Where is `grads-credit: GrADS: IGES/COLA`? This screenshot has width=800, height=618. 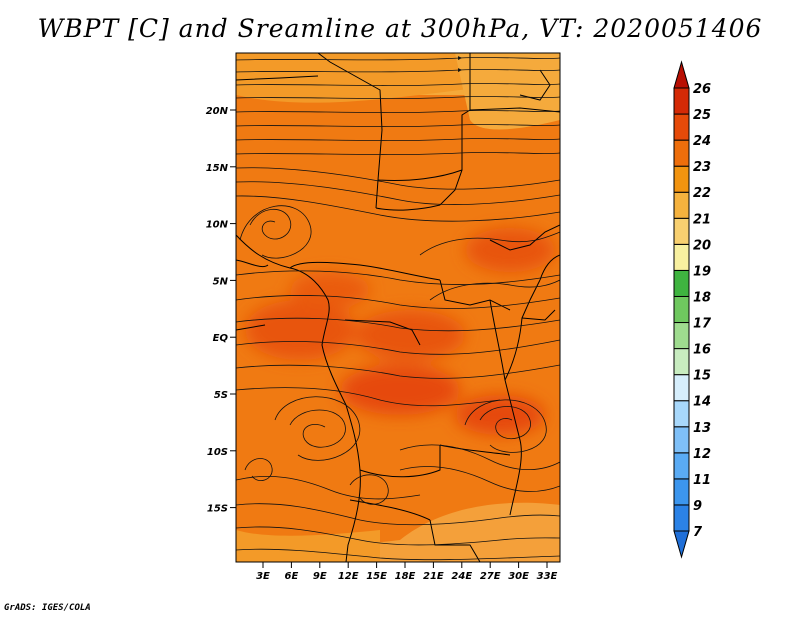
grads-credit: GrADS: IGES/COLA is located at coordinates (47, 608).